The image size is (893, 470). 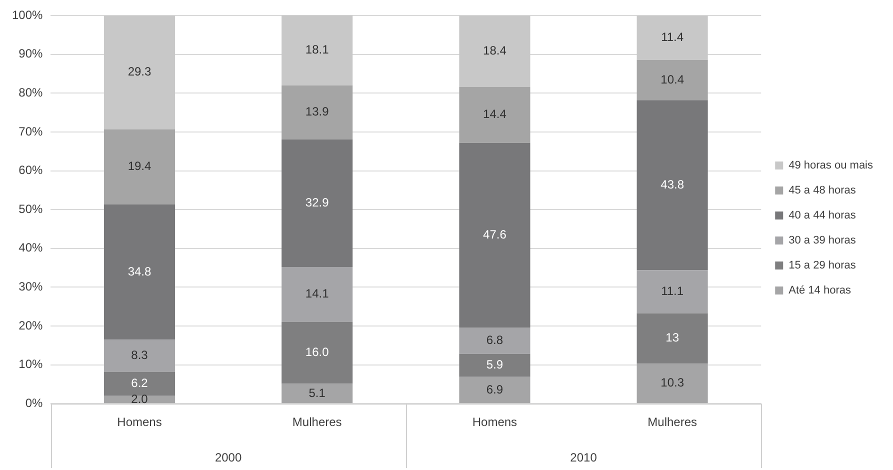 What do you see at coordinates (820, 290) in the screenshot?
I see `legend-label: Até 14 horas` at bounding box center [820, 290].